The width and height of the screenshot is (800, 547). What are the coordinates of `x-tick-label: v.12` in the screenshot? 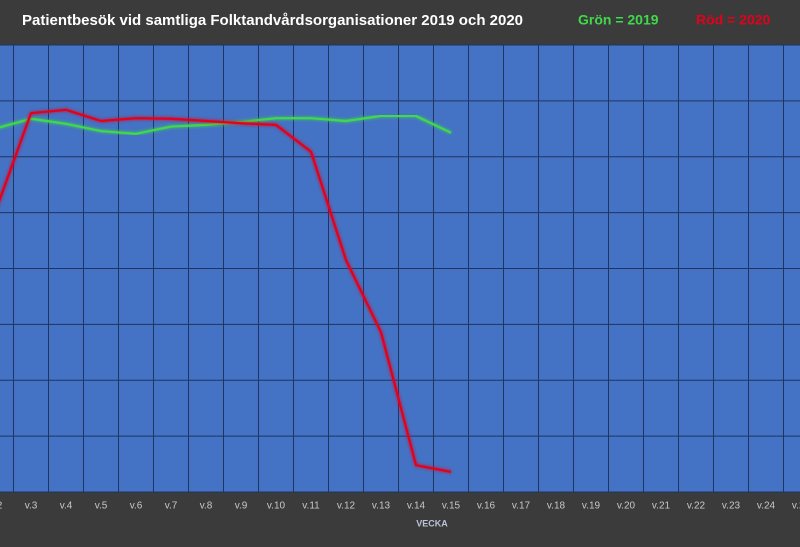 It's located at (346, 506).